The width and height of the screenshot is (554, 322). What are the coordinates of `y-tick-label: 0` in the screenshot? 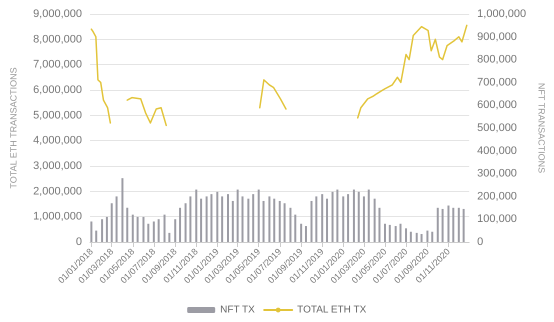 It's located at (79, 242).